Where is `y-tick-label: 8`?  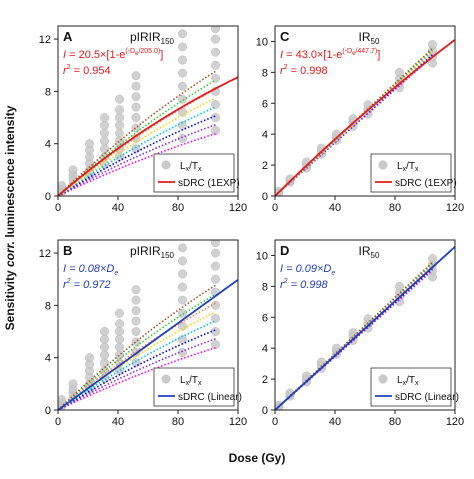
y-tick-label: 8 is located at coordinates (48, 92).